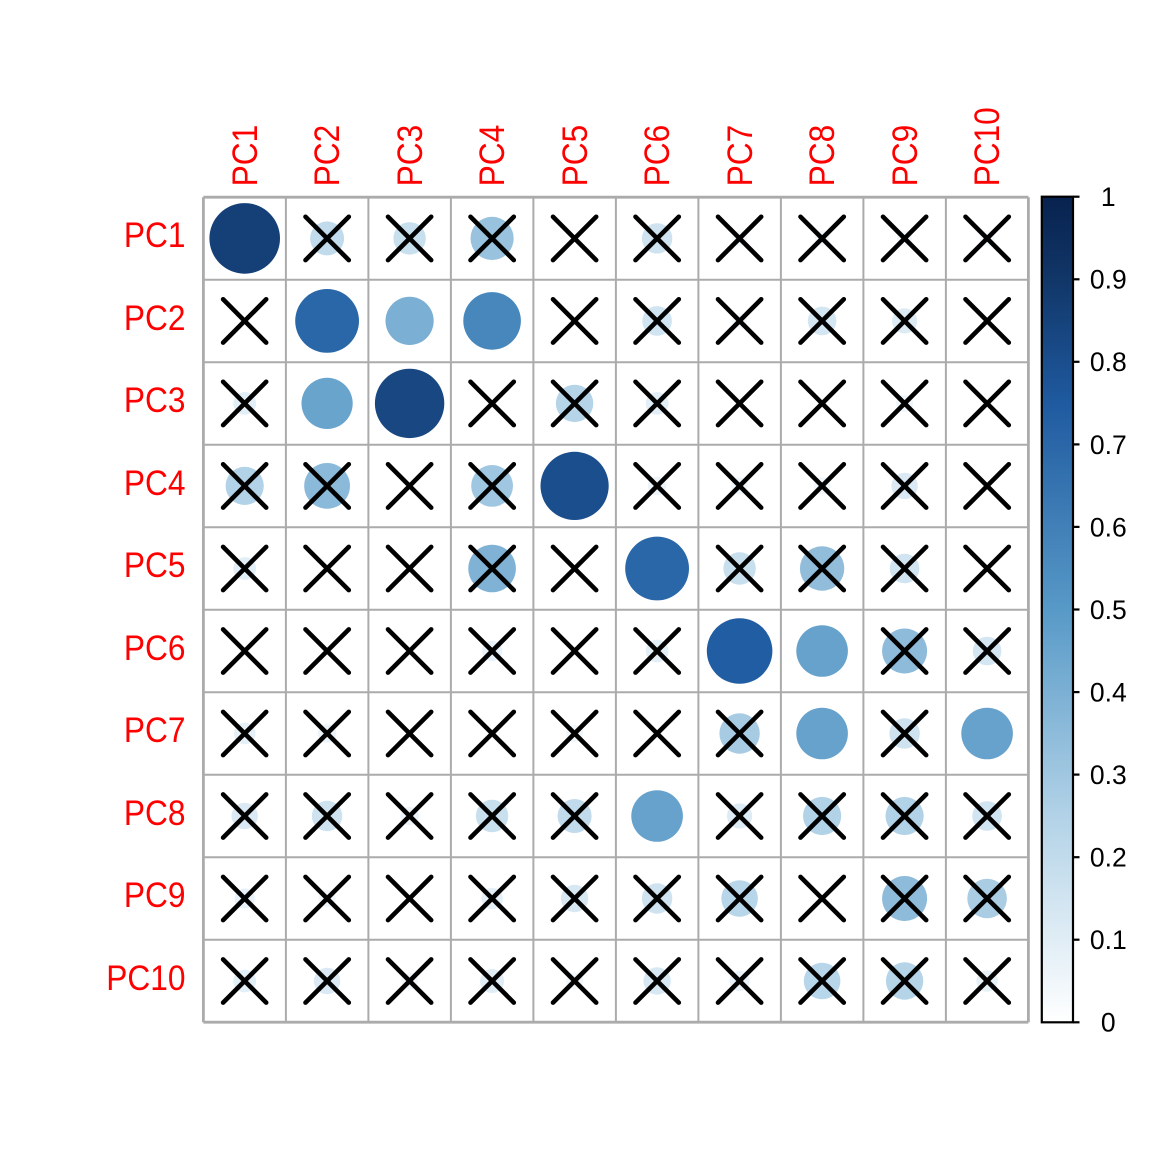  What do you see at coordinates (1108, 858) in the screenshot?
I see `svg-text: 0.2` at bounding box center [1108, 858].